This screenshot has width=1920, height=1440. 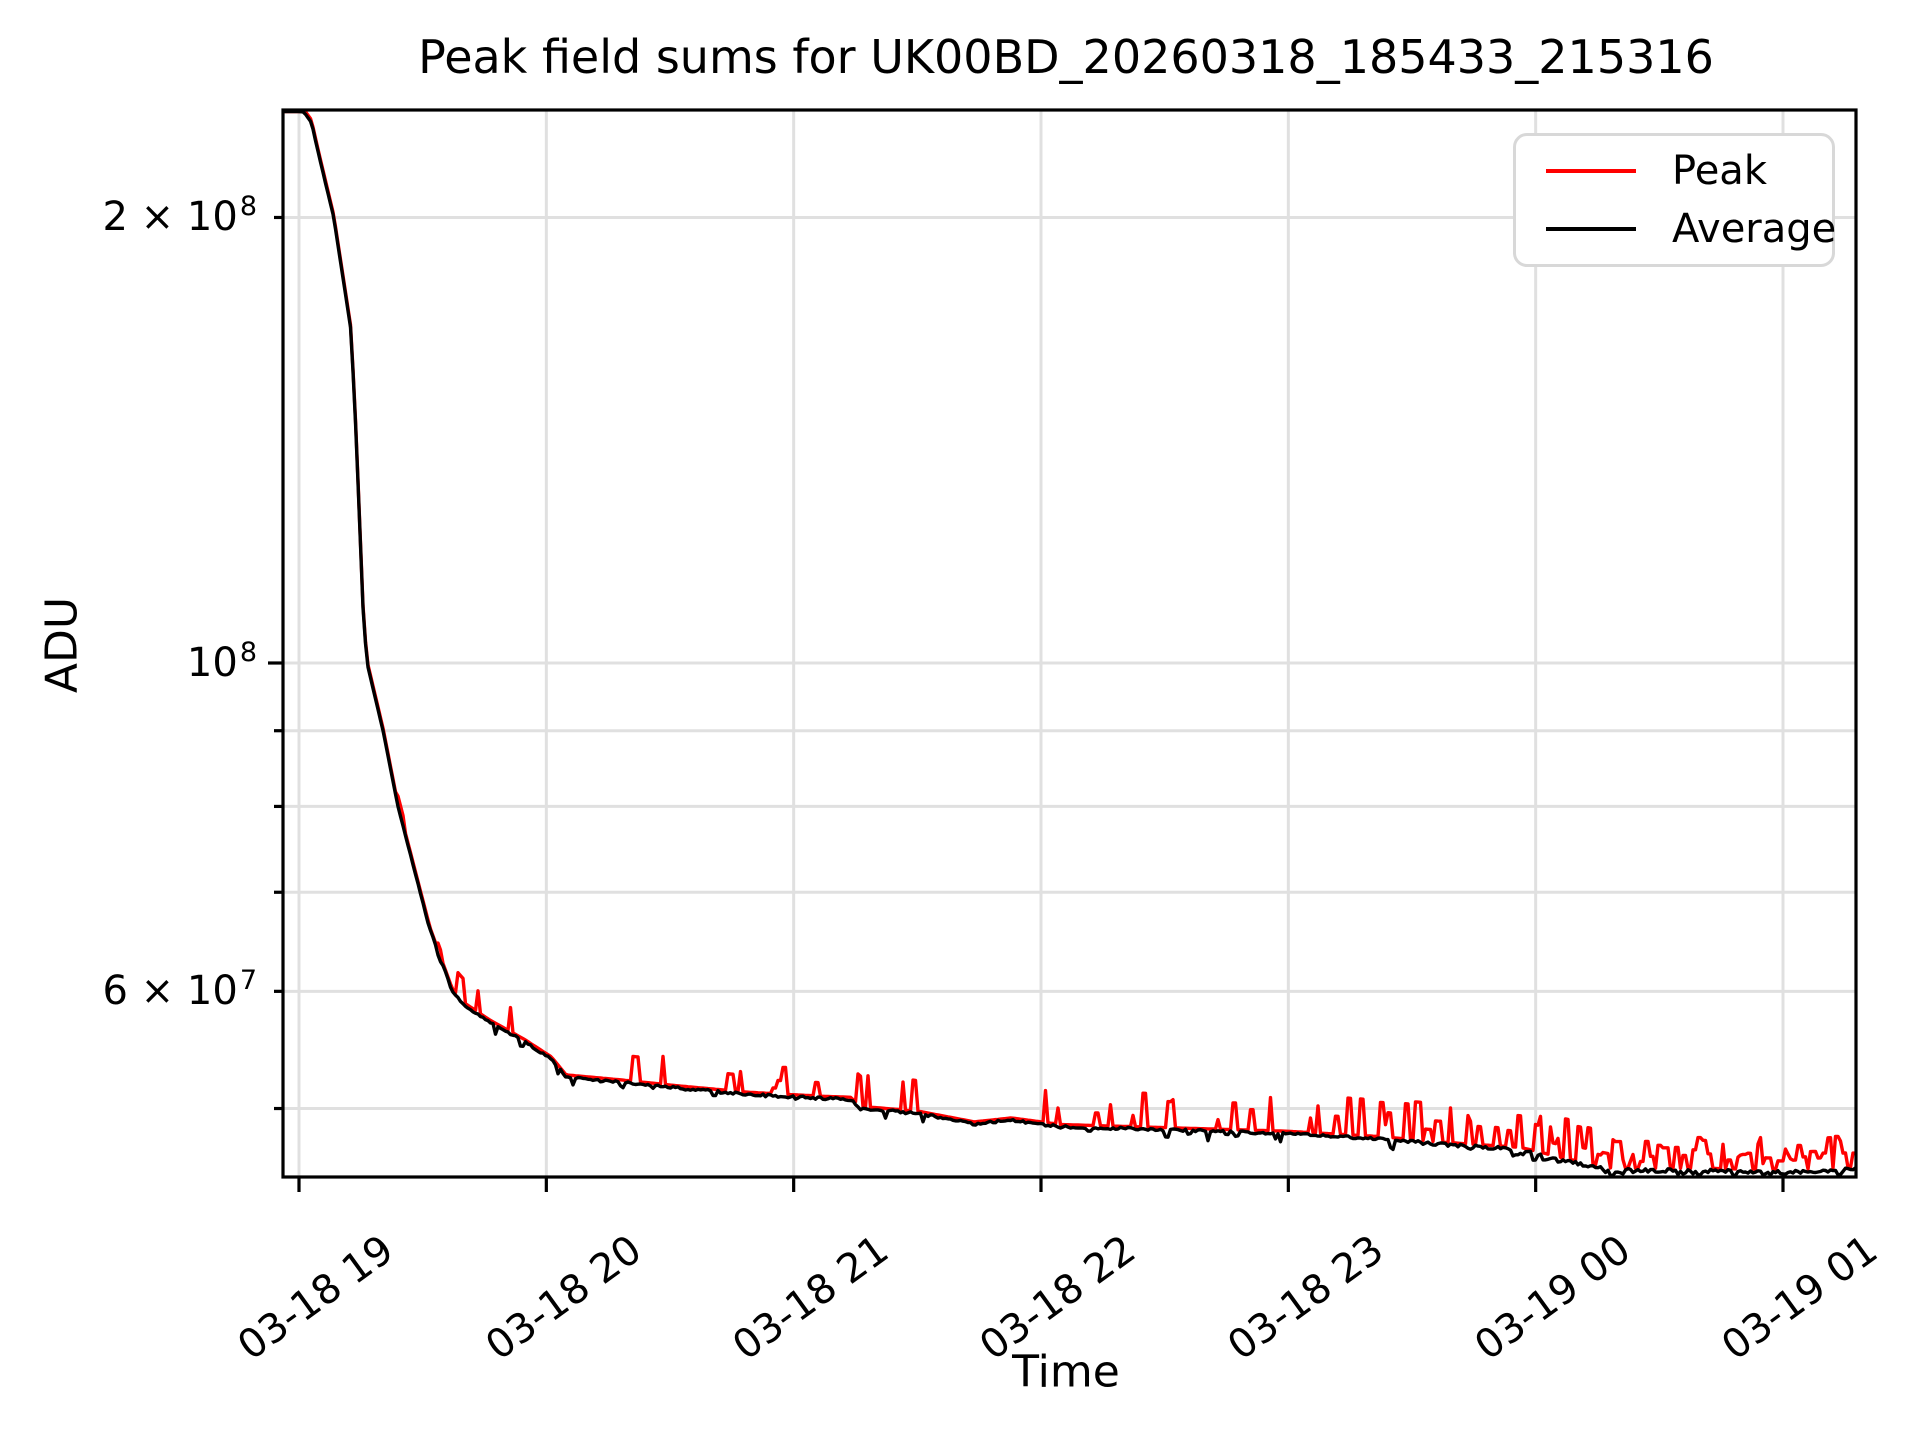 I want to click on legend-label-peak: Peak, so click(x=1719, y=171).